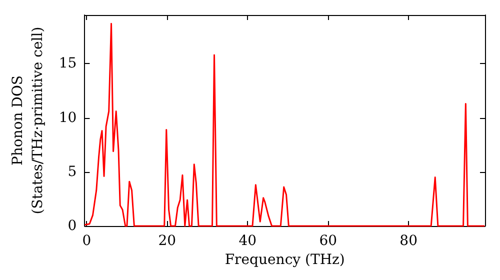 Image resolution: width=500 pixels, height=280 pixels. I want to click on x-tick-label: 0, so click(87, 241).